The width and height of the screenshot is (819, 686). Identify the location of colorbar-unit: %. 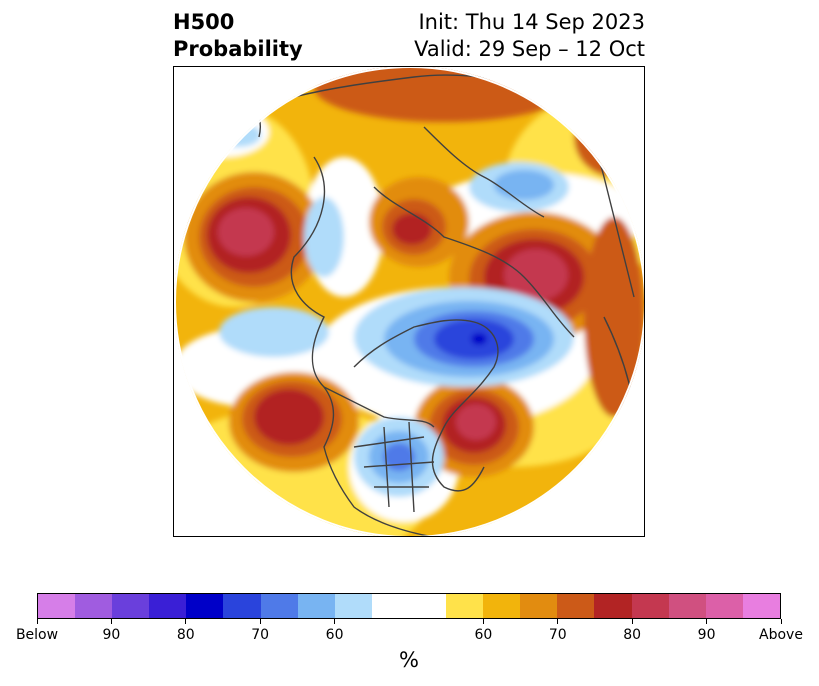
(409, 660).